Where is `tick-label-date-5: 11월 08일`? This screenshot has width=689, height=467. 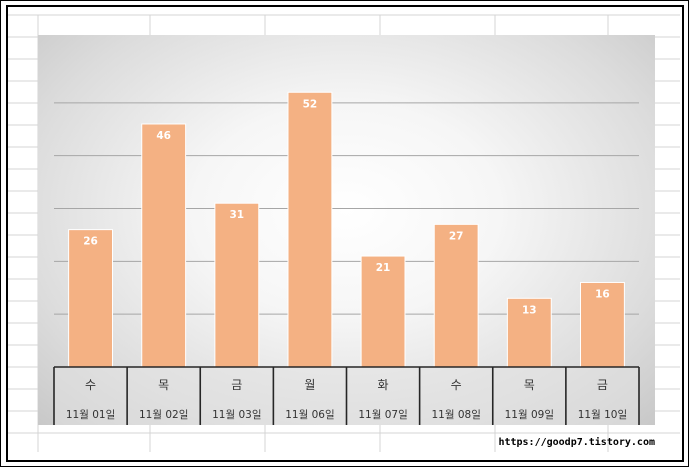
tick-label-date-5: 11월 08일 is located at coordinates (455, 414).